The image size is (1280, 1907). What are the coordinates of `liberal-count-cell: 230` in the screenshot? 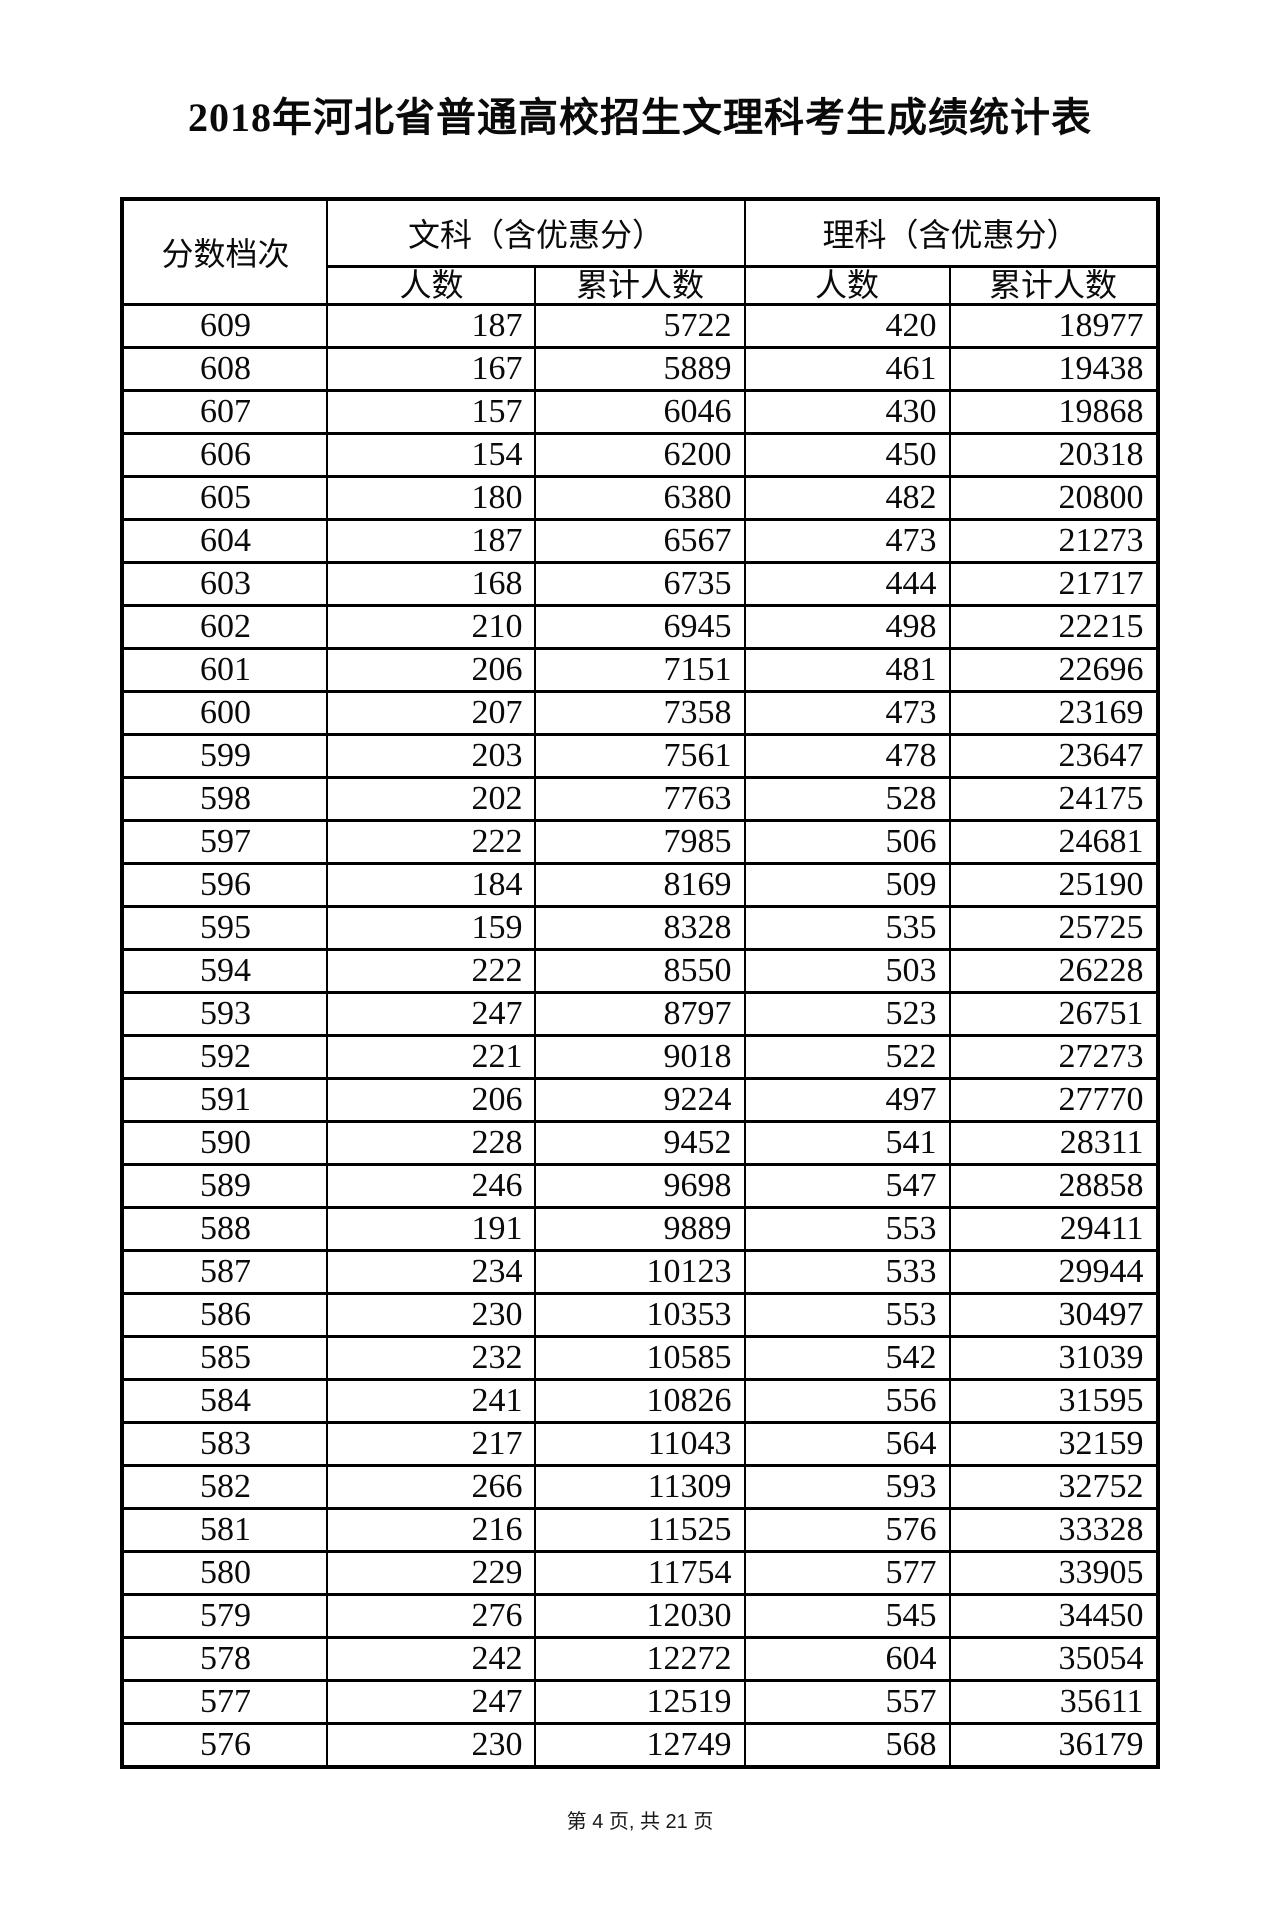 It's located at (431, 1745).